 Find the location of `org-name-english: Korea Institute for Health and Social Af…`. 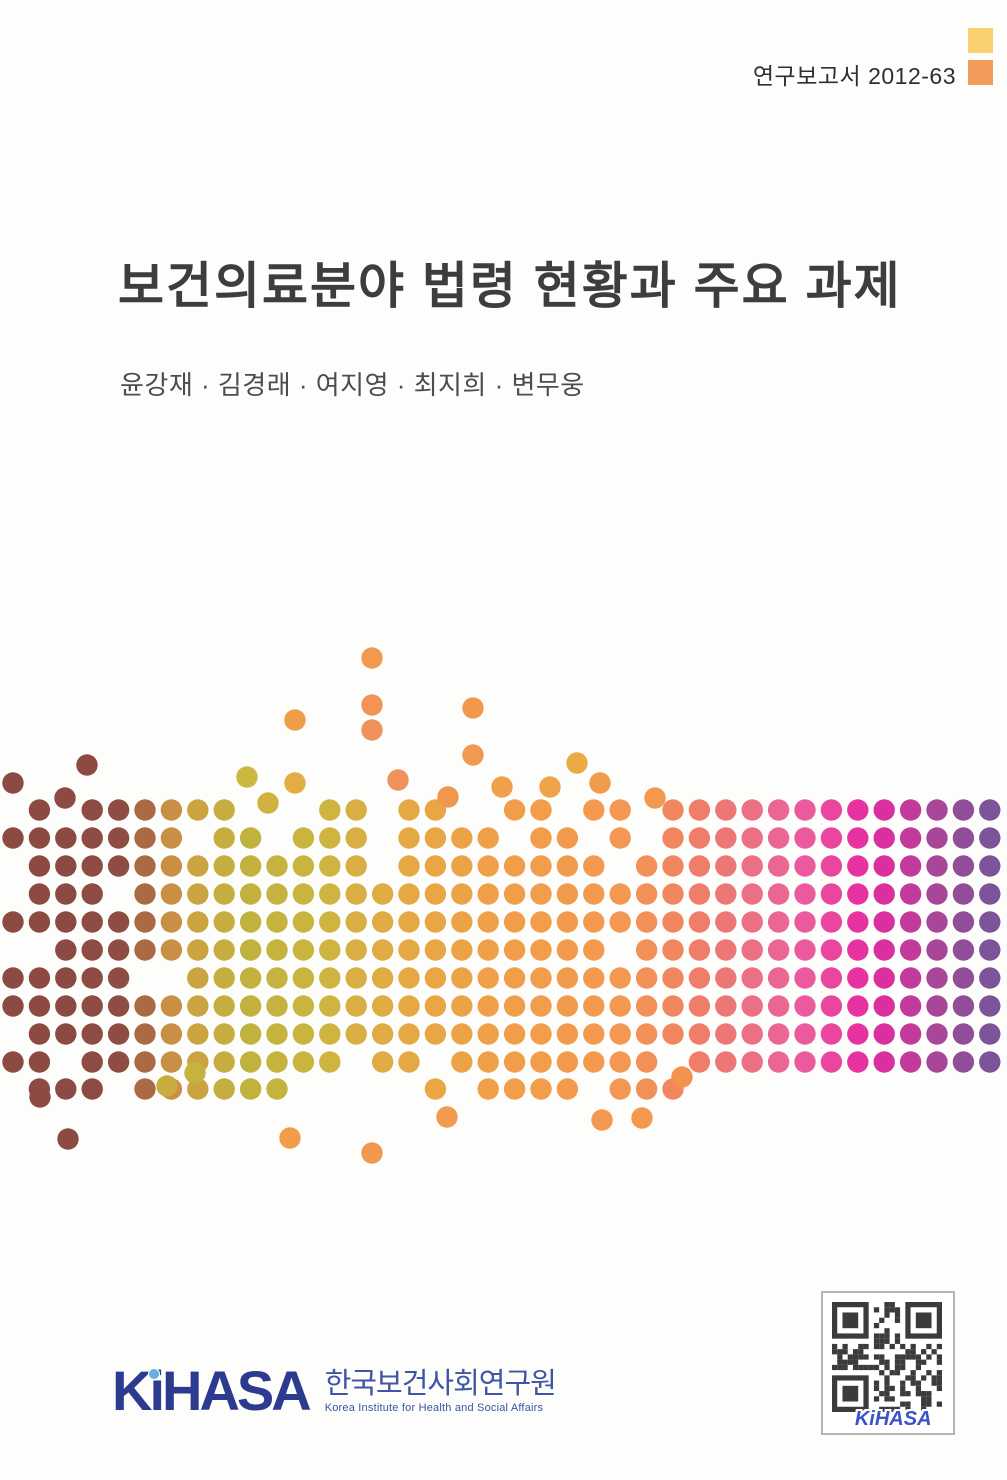

org-name-english: Korea Institute for Health and Social Af… is located at coordinates (434, 1408).